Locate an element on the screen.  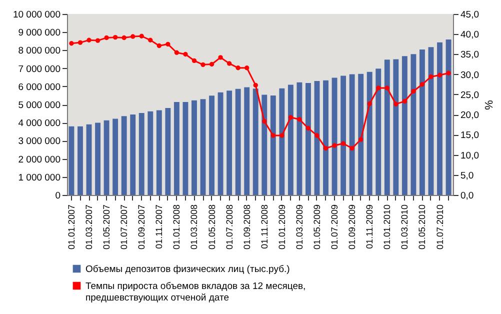
y2-tick-label: 40,0 is located at coordinates (469, 35).